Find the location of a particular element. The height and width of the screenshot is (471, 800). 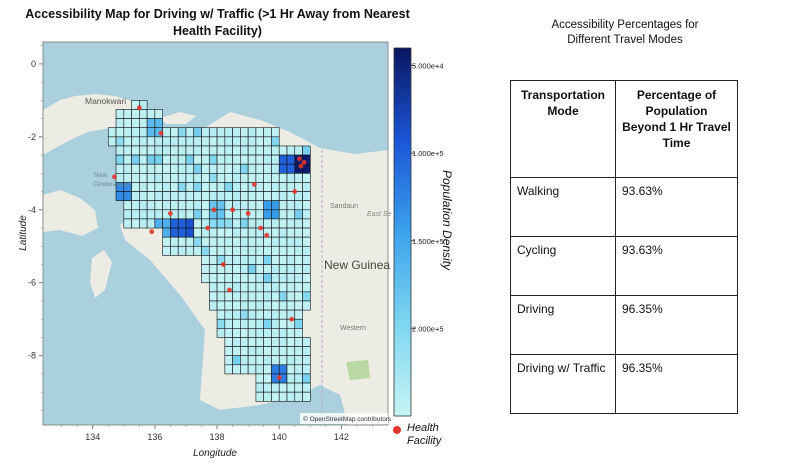

x-tick-label: 140 is located at coordinates (279, 437).